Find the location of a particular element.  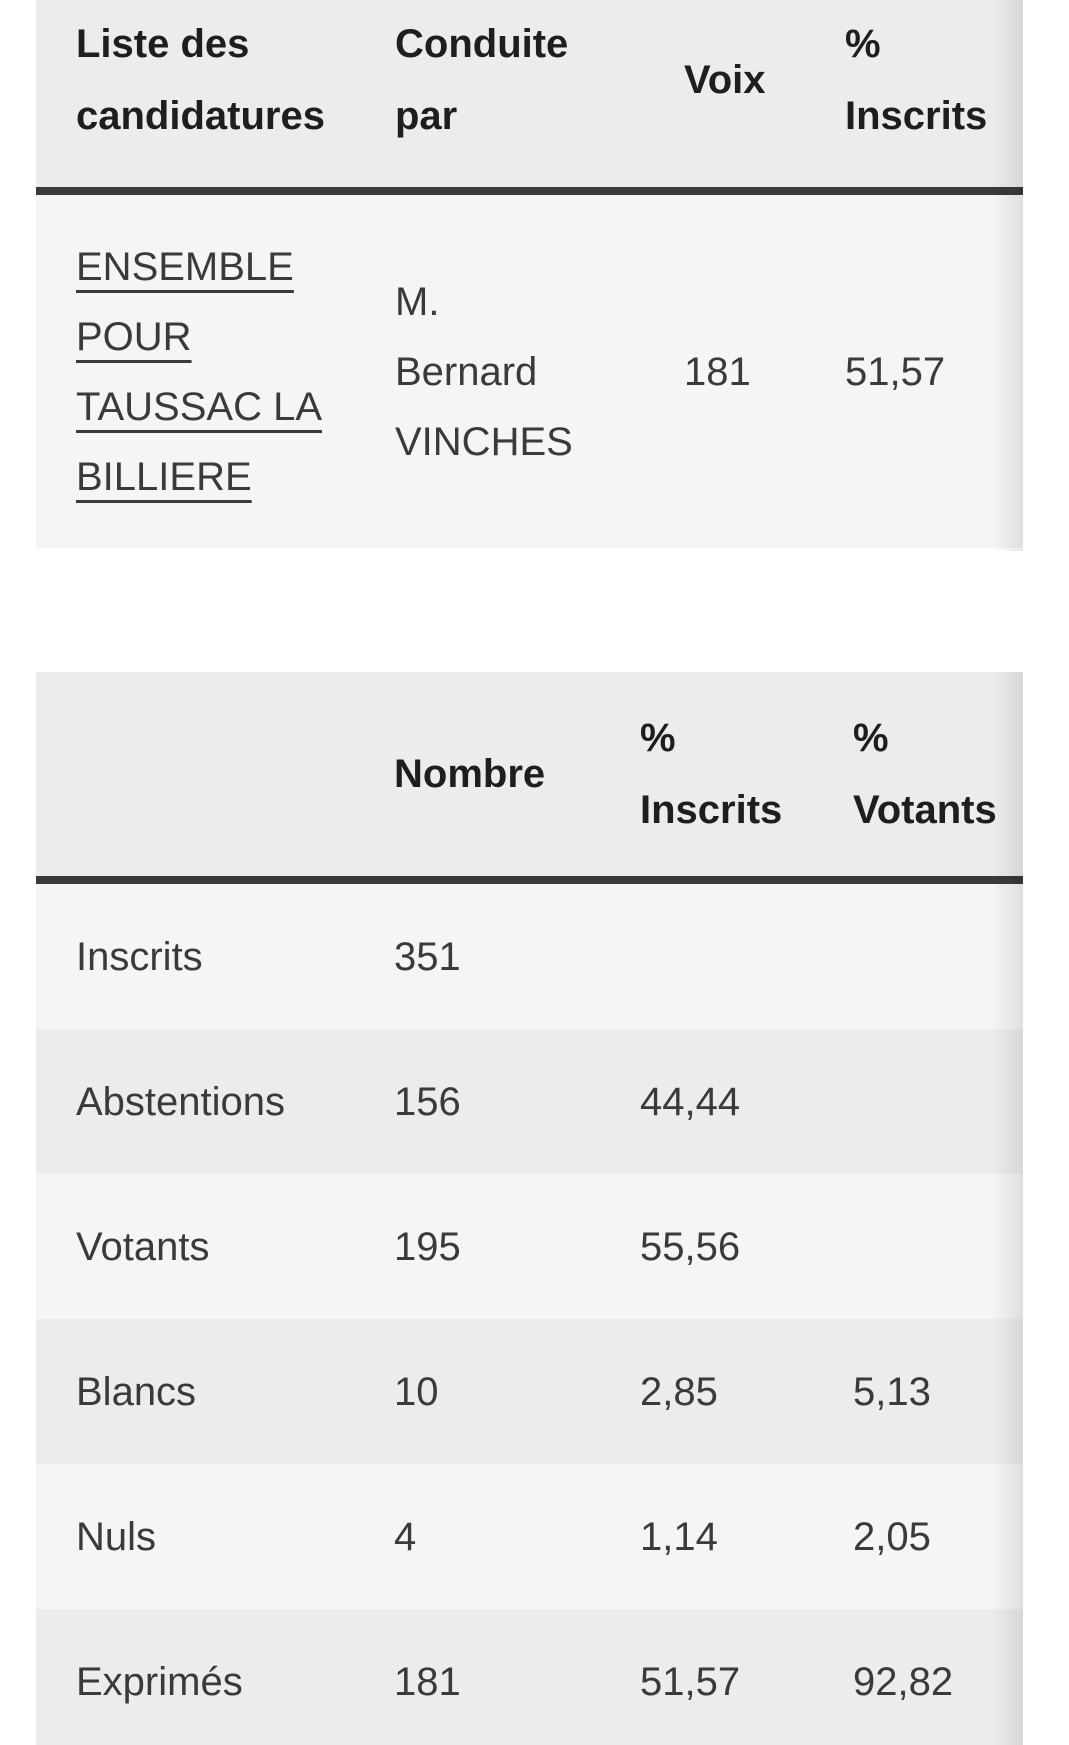

cell-liste: ENSEMBLE POUR TAUSSAC LA BILLIERE is located at coordinates (195, 369).